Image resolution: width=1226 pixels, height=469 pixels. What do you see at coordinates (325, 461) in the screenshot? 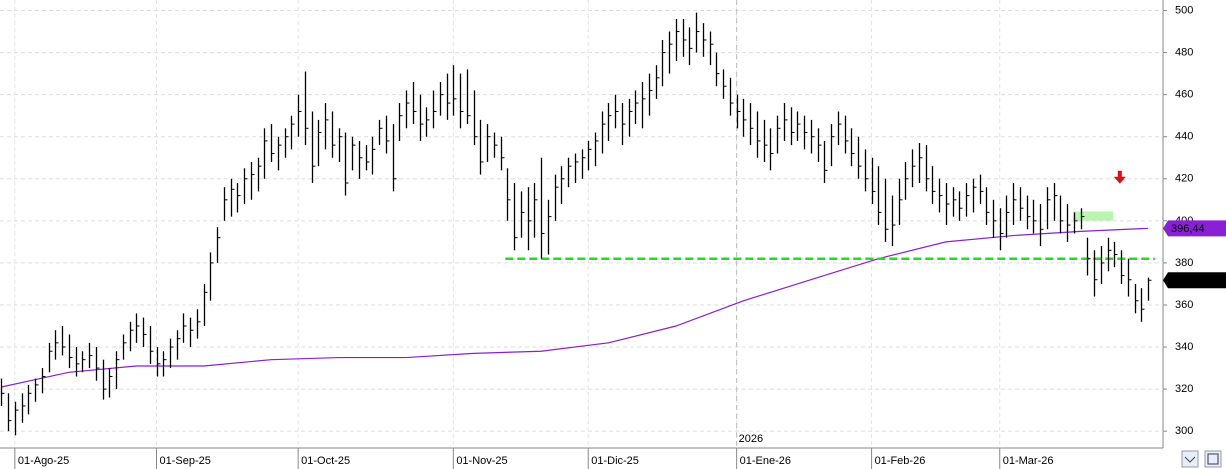
I see `x-tick-label: 01-Oct-25` at bounding box center [325, 461].